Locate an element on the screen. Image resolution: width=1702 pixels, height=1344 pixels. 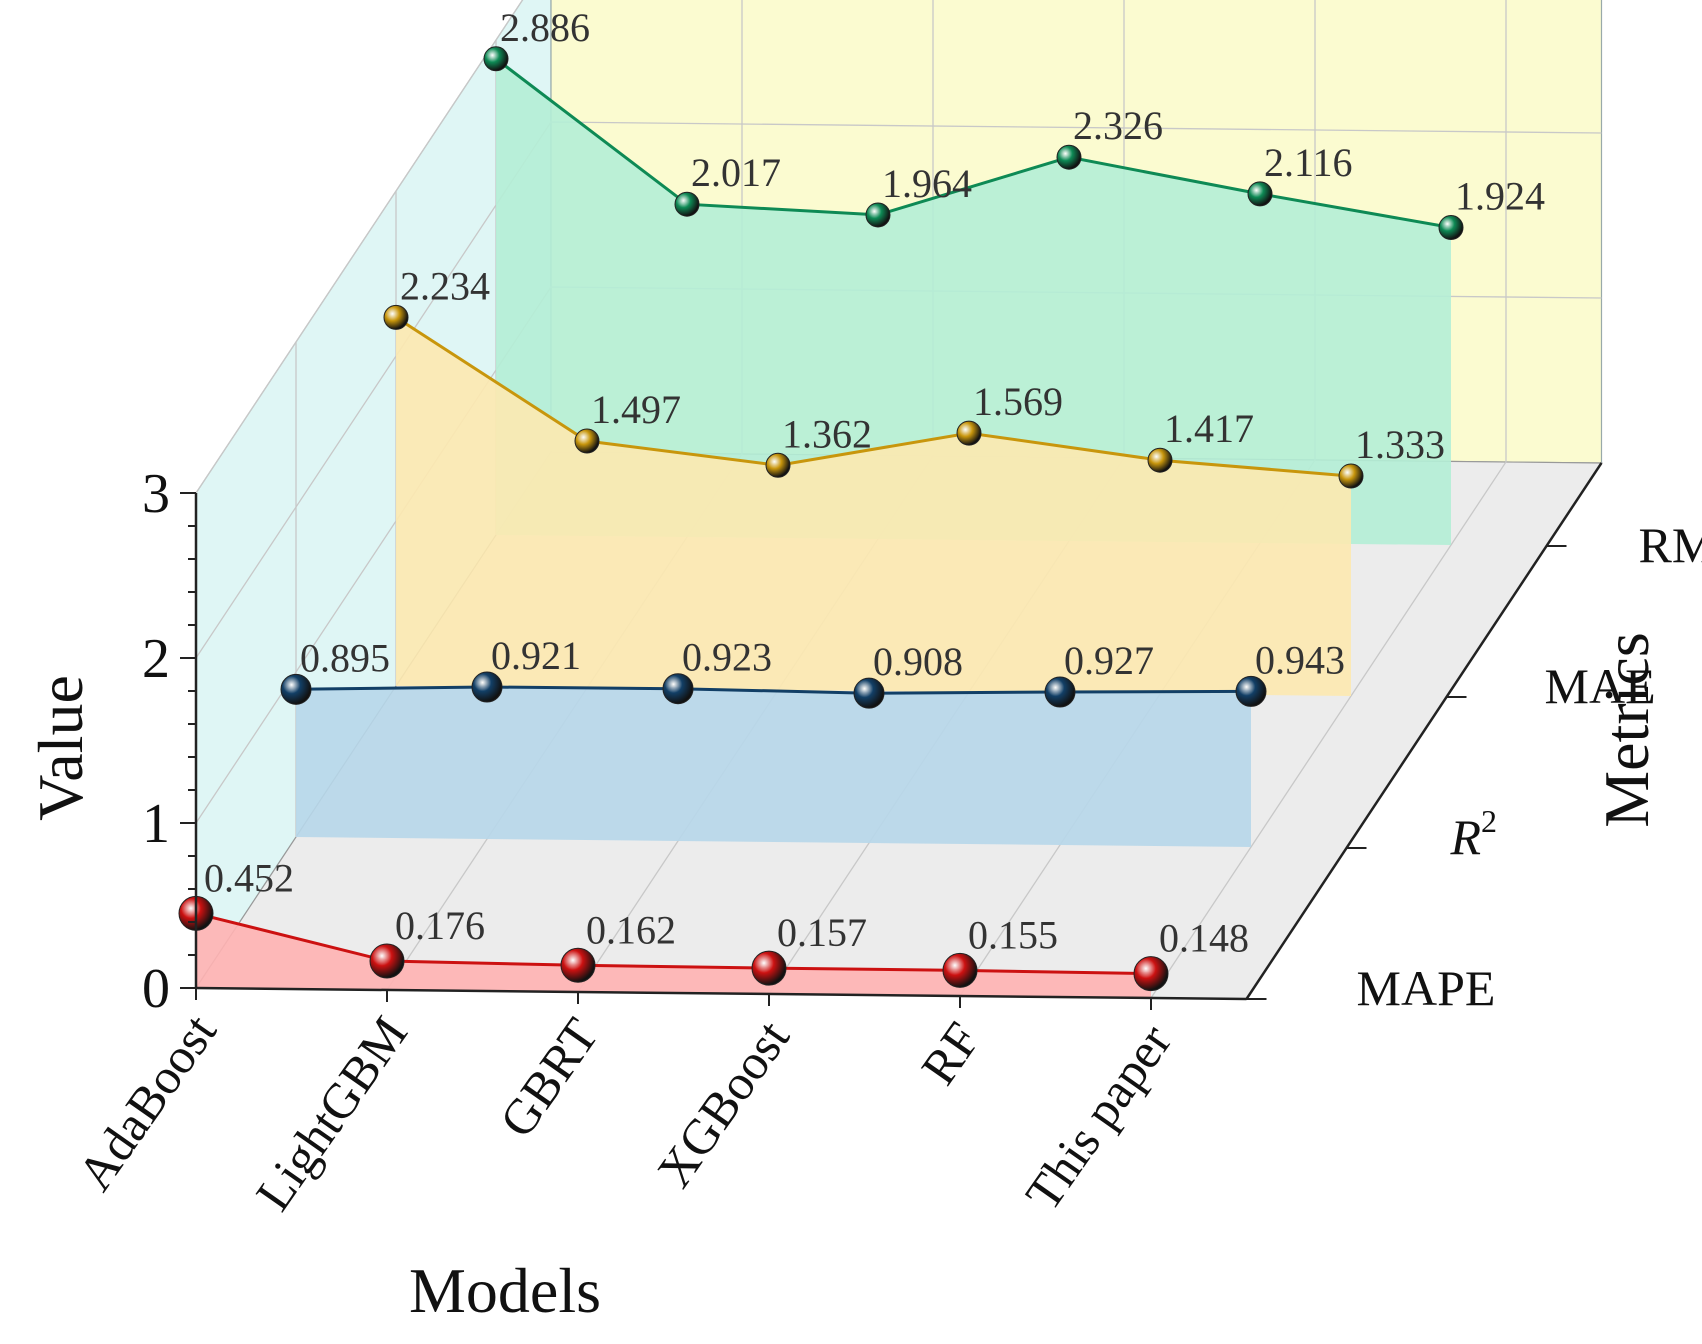
data-label: 2.886 is located at coordinates (545, 27).